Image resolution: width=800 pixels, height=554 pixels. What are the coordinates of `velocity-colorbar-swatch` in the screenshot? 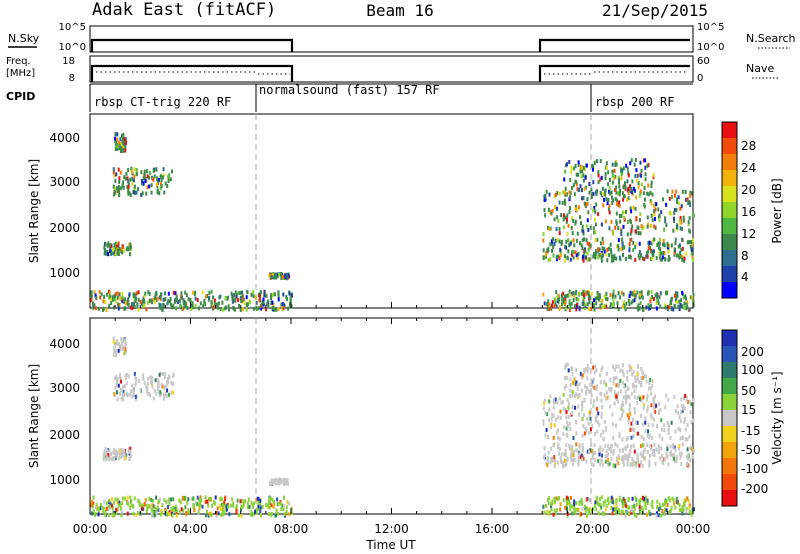 It's located at (729, 402).